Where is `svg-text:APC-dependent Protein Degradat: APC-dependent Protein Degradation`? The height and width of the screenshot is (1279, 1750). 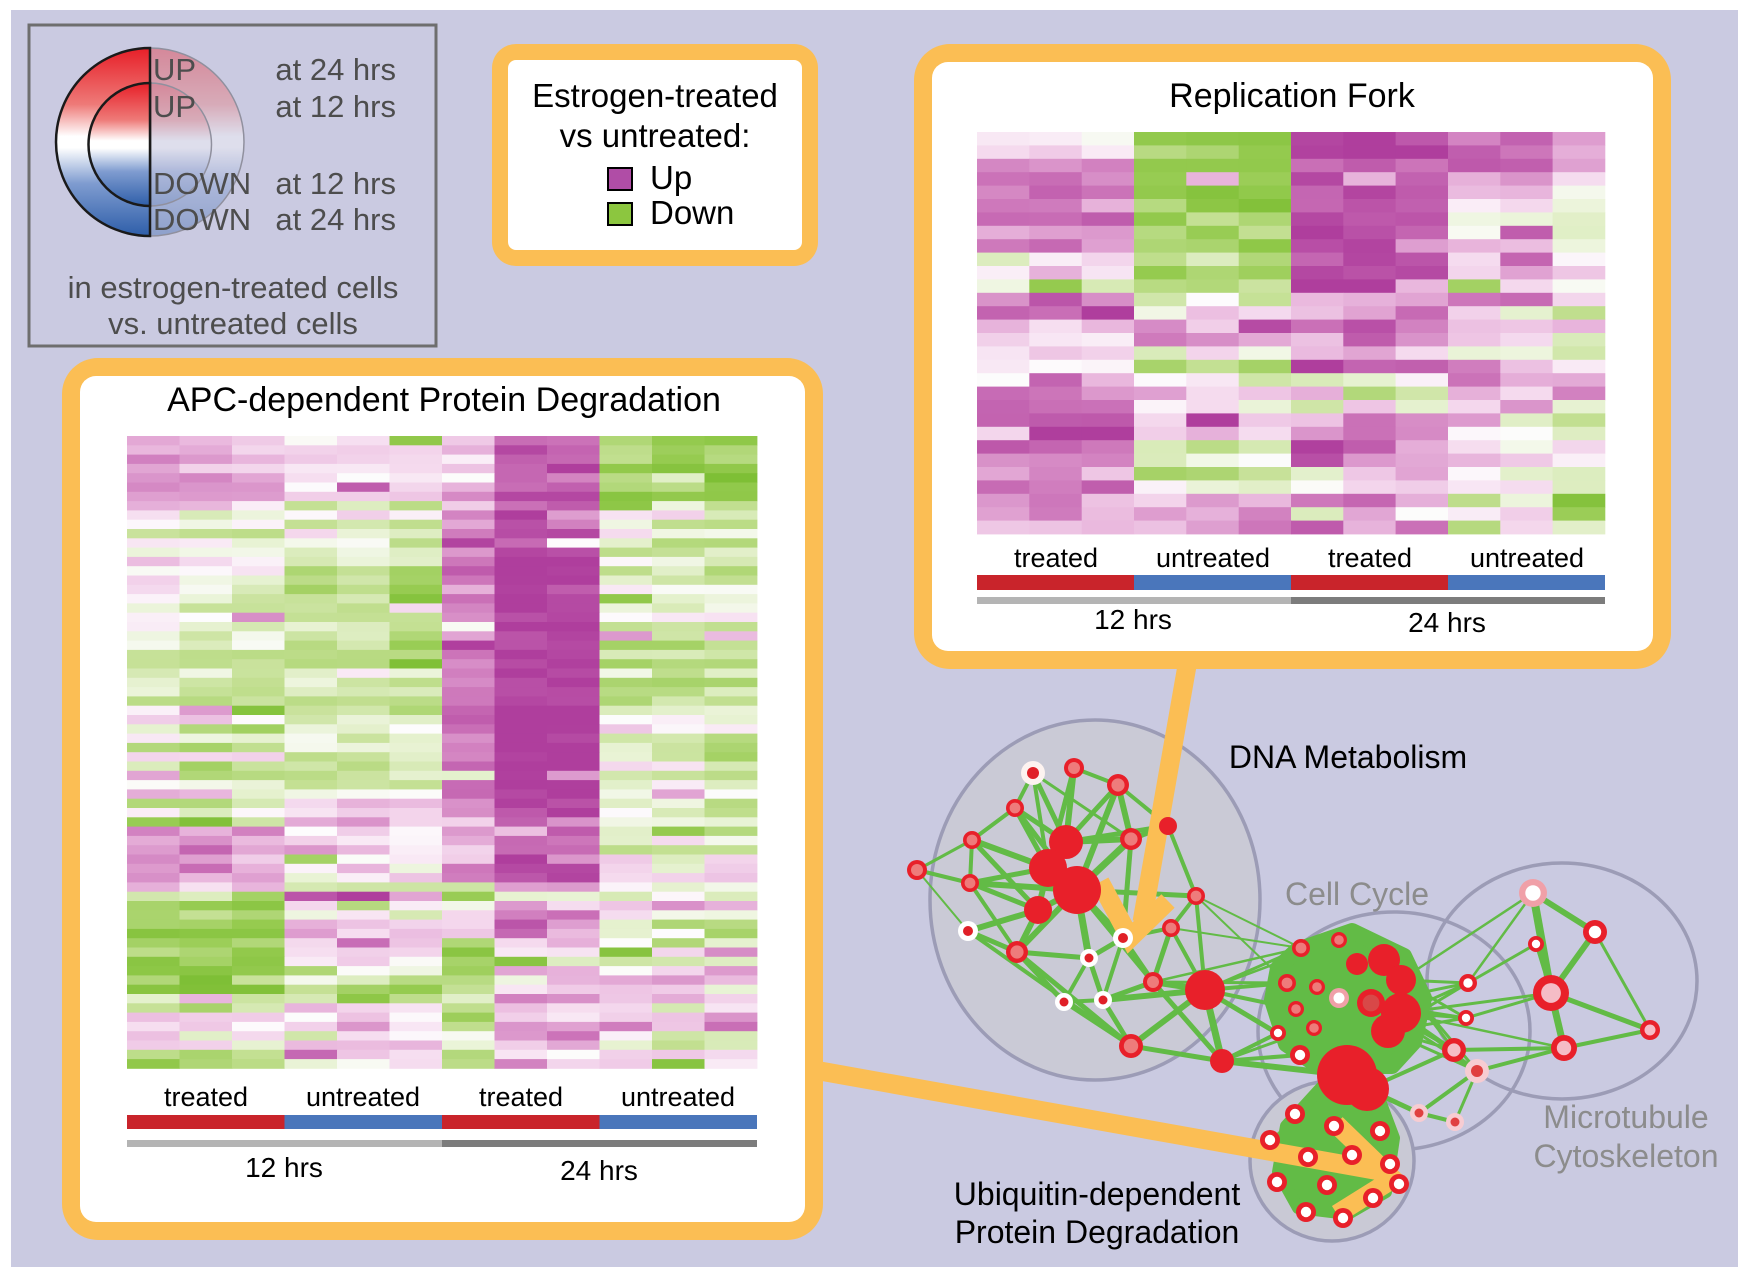 svg-text:APC-dependent Protein Degradat: APC-dependent Protein Degradation is located at coordinates (444, 400).